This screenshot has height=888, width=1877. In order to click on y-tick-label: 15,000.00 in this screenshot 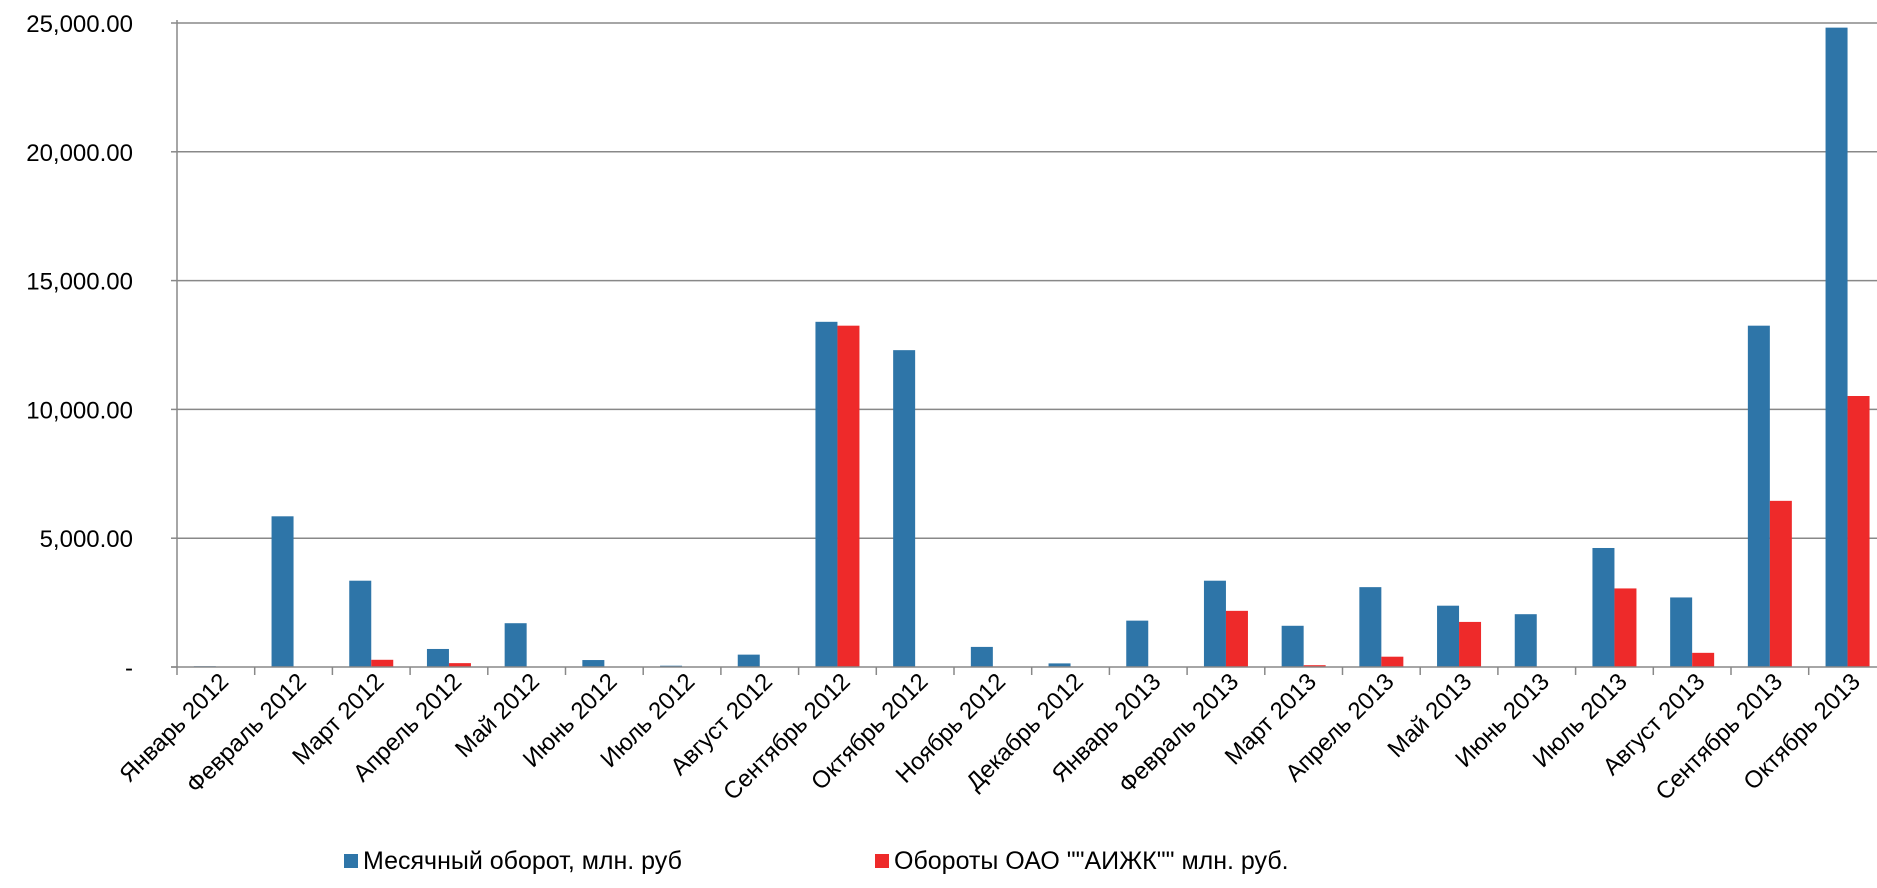, I will do `click(79, 282)`.